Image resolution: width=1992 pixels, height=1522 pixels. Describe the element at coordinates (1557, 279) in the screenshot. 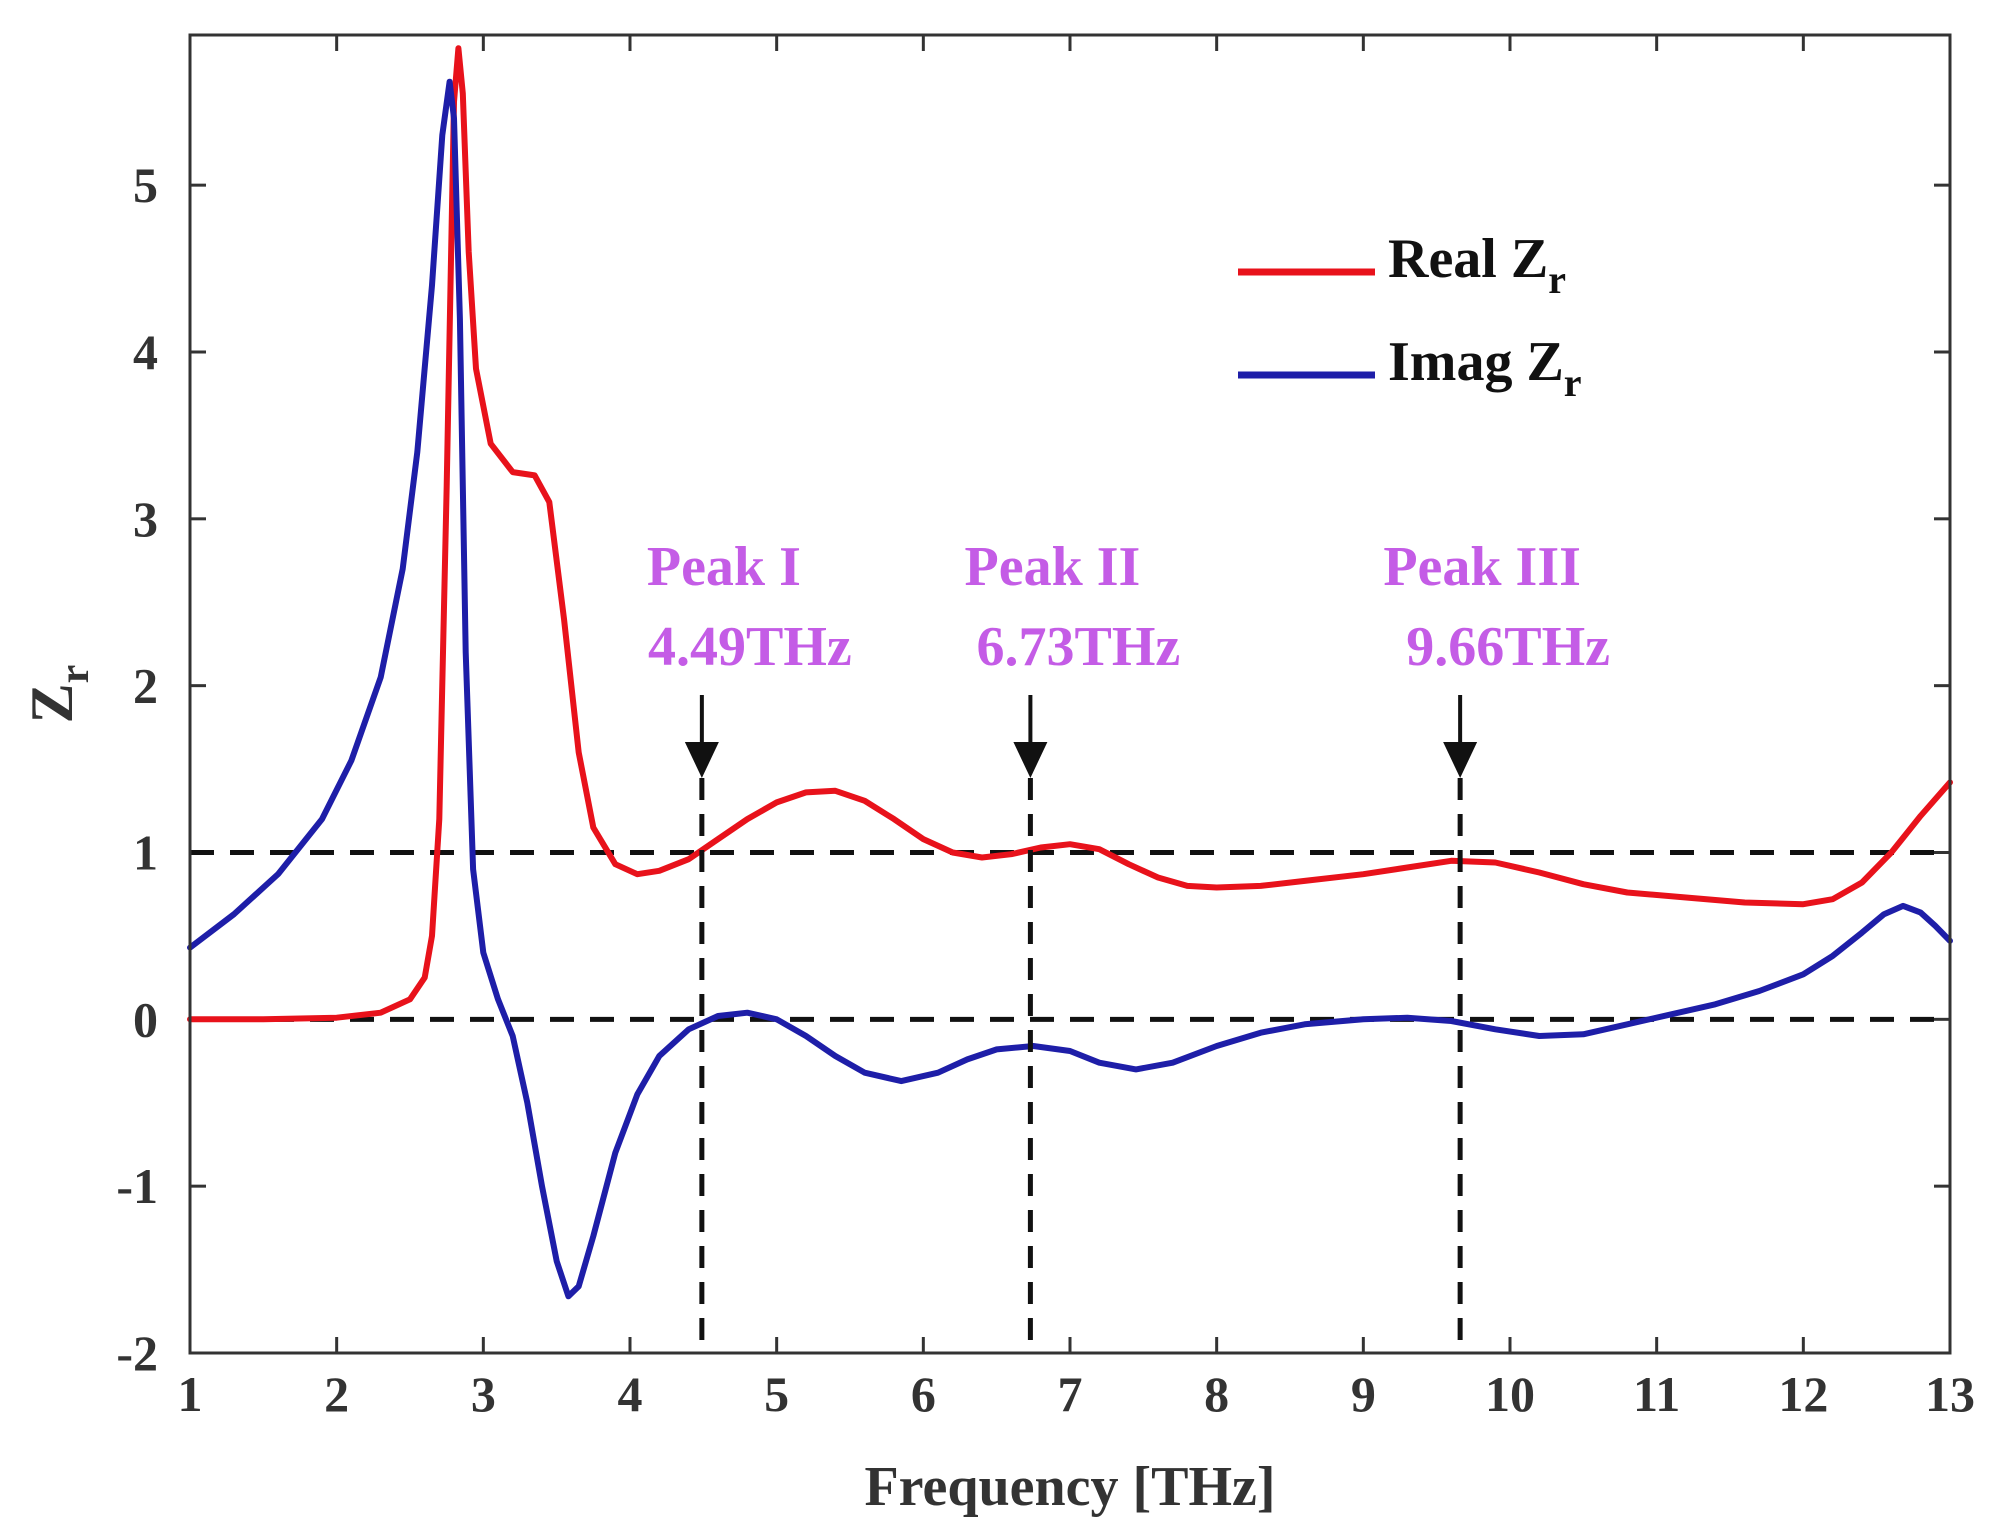

I see `legend-real-sub: r` at that location.